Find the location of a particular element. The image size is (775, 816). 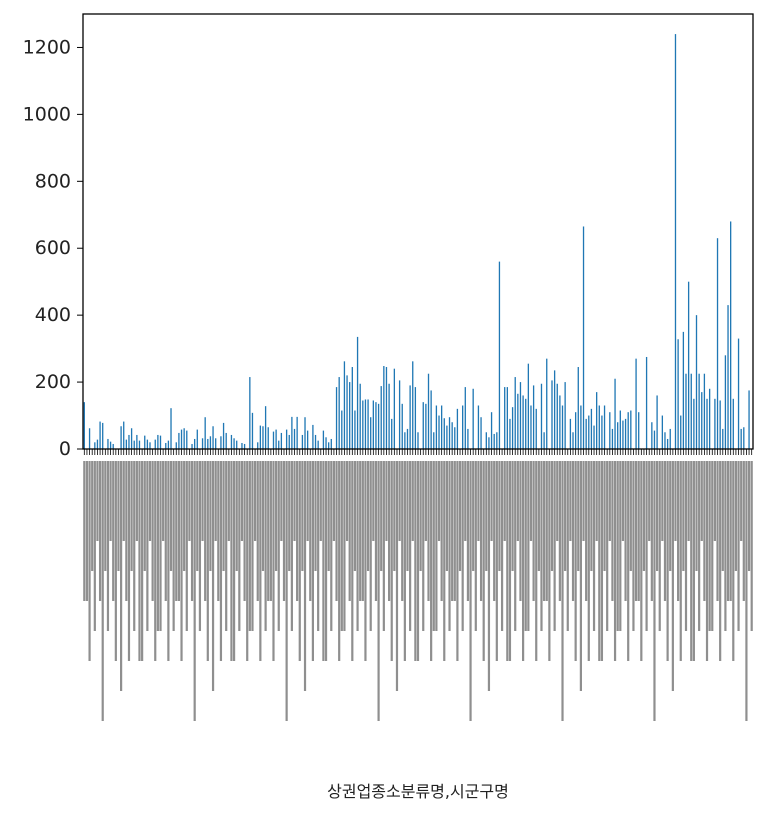

y-tick-label: 800 is located at coordinates (53, 181).